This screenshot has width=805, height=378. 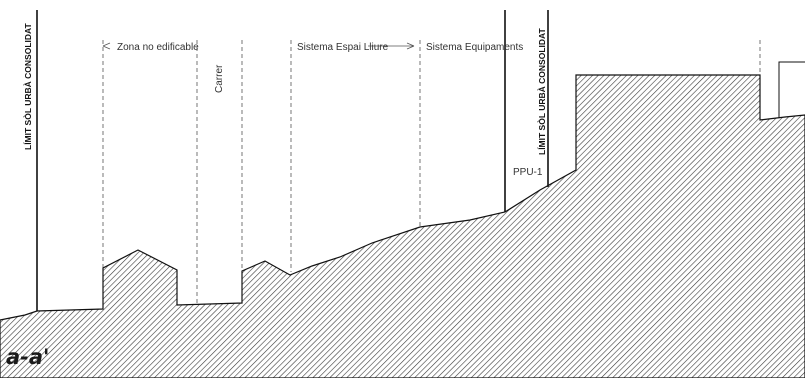 What do you see at coordinates (158, 47) in the screenshot?
I see `zona-label: Zona no edificable` at bounding box center [158, 47].